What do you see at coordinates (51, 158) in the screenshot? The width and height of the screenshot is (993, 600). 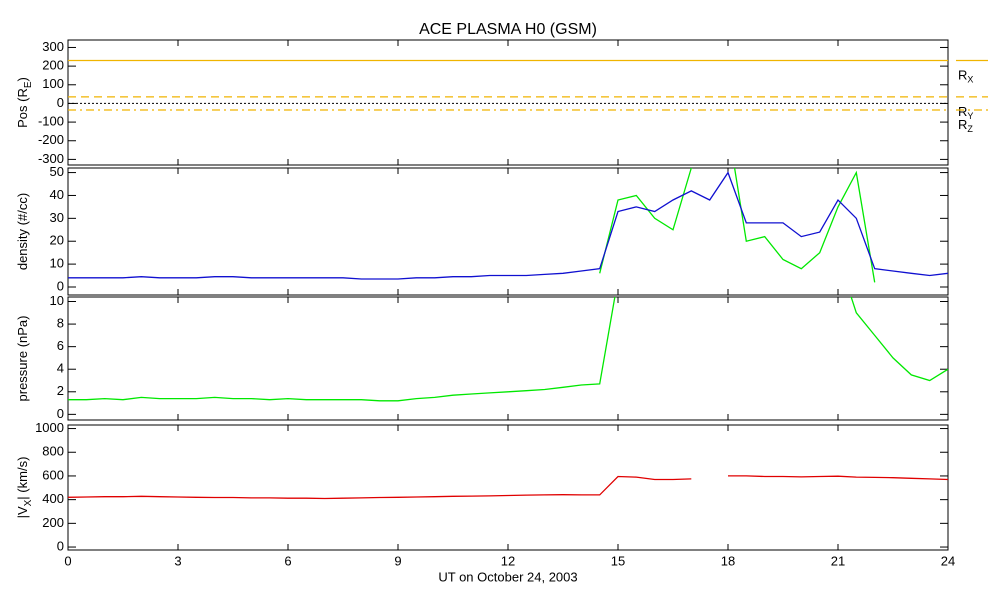 I see `y-tick-label: -300` at bounding box center [51, 158].